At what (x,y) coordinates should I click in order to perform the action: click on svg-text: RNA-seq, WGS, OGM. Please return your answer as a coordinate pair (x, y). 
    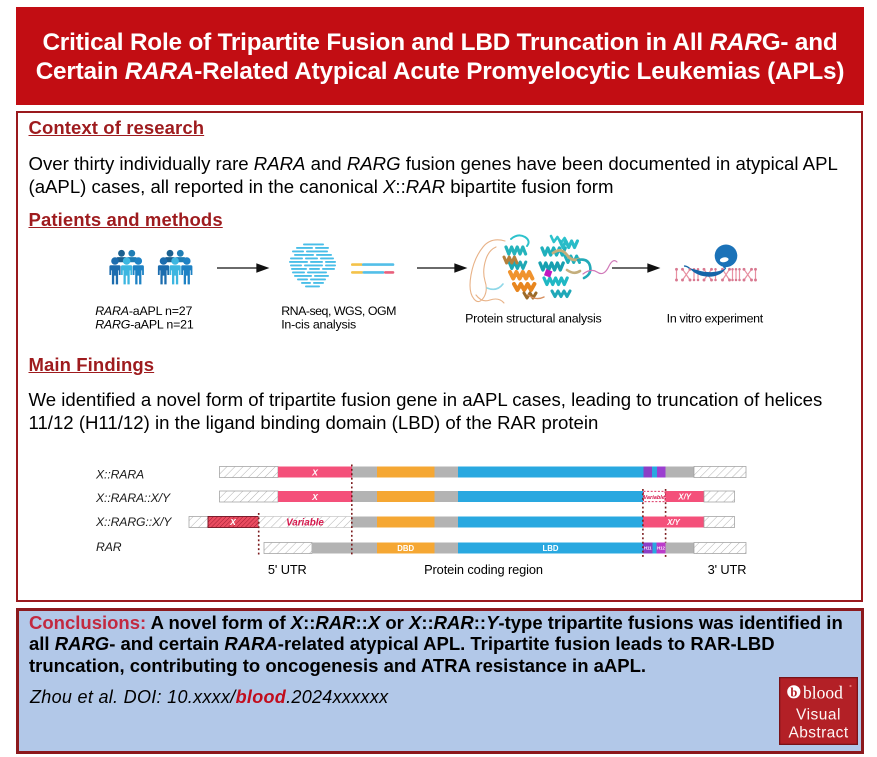
    Looking at the image, I should click on (338, 311).